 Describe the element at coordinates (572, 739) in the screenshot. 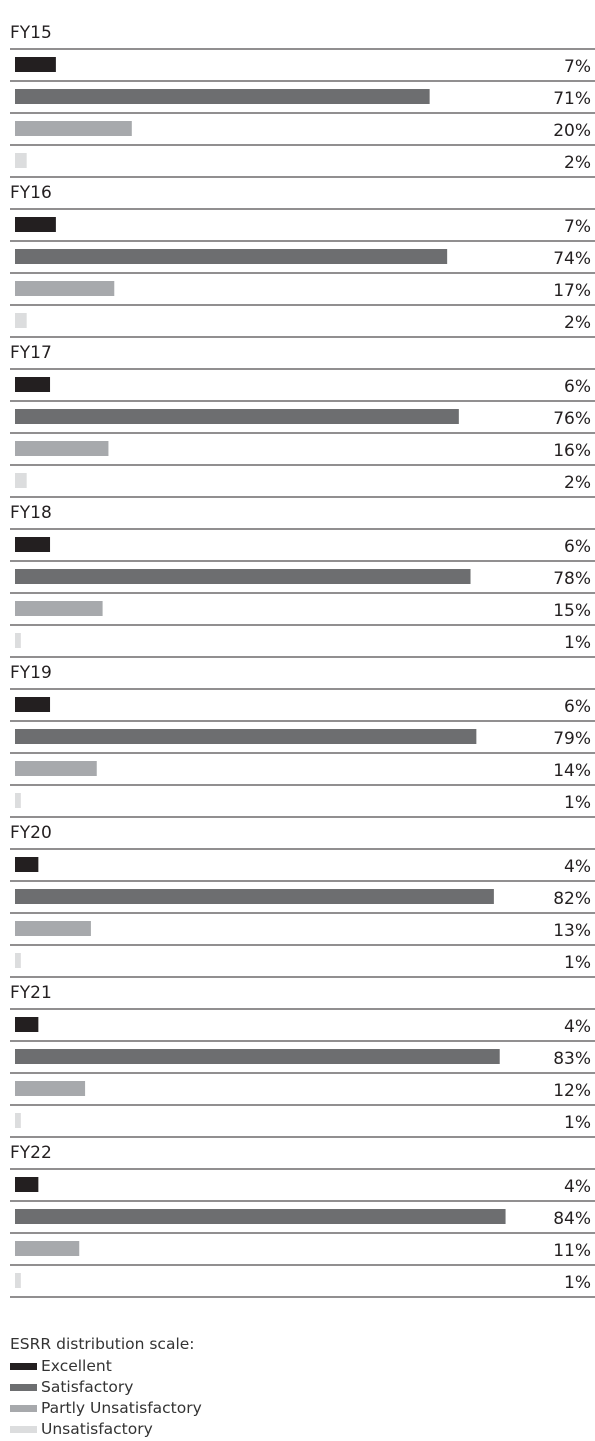

I see `value-label-fy19-satisfactory: 79%` at that location.